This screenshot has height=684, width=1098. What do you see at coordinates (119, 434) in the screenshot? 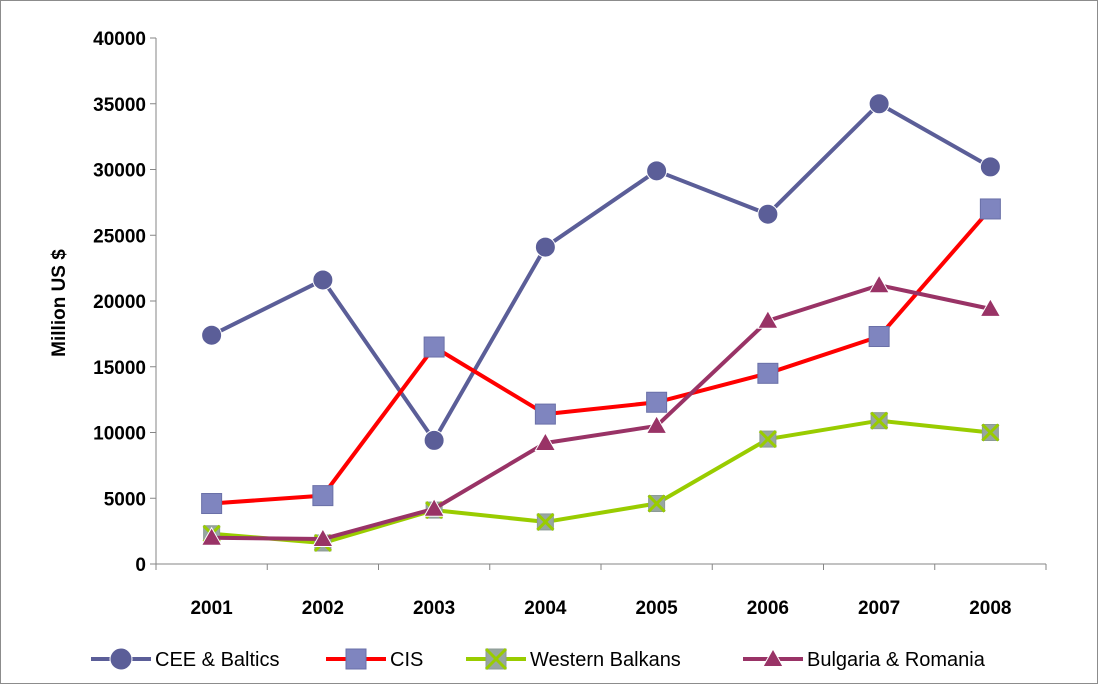
I see `y-tick-label: 10000` at bounding box center [119, 434].